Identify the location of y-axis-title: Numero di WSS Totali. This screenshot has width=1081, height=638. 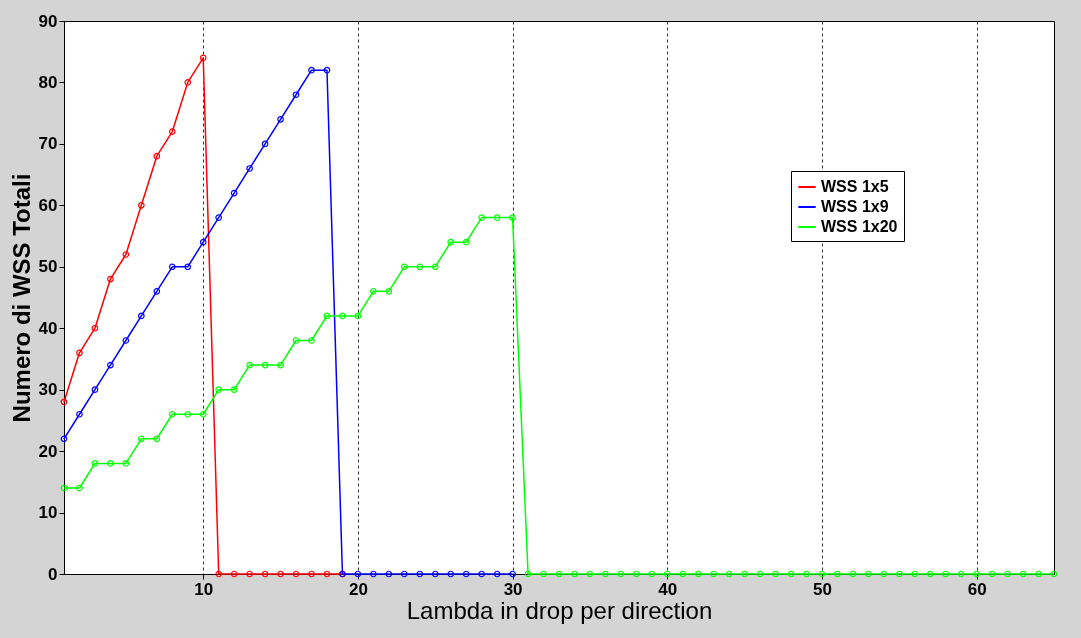
(21, 298).